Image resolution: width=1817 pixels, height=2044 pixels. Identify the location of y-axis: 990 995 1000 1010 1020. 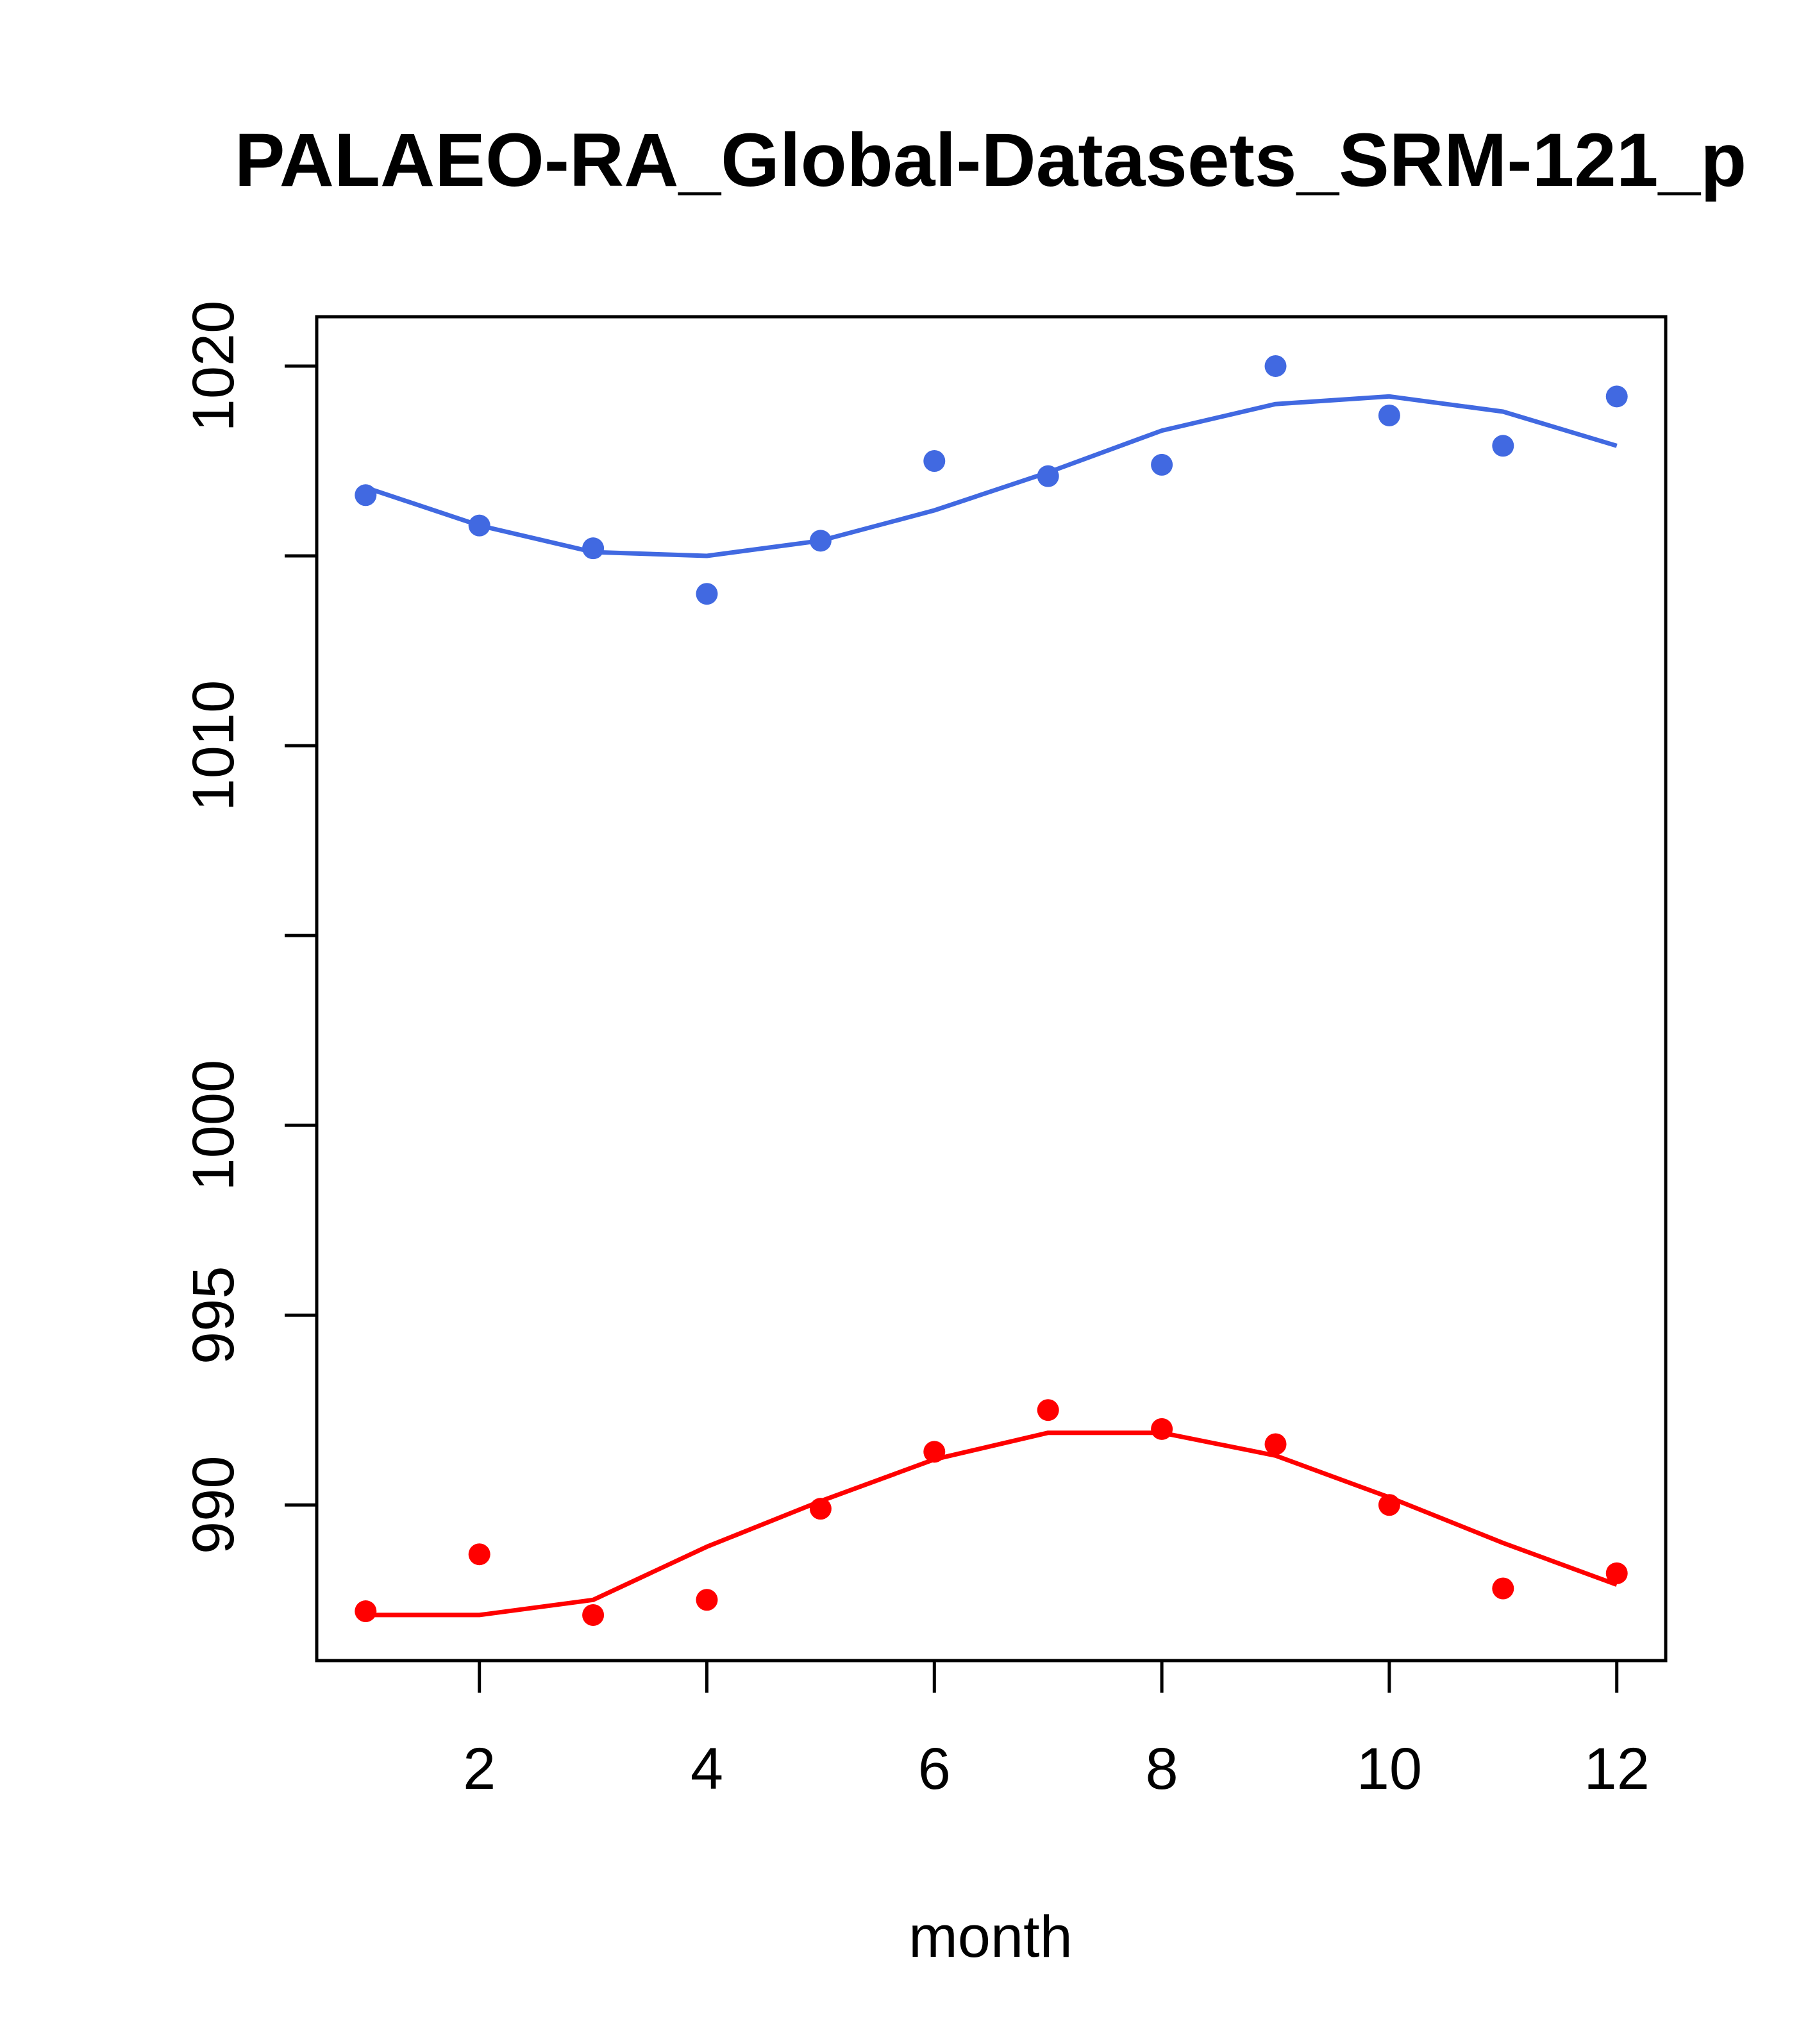
(249, 927).